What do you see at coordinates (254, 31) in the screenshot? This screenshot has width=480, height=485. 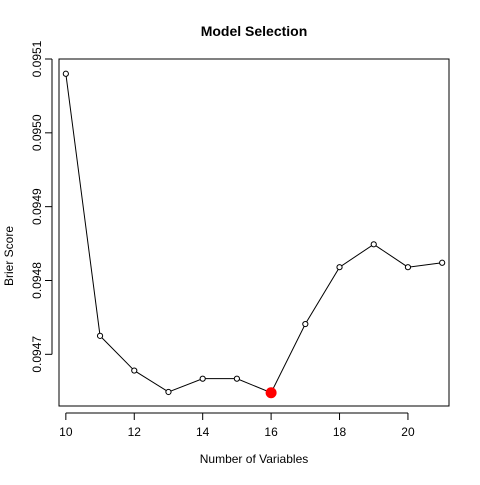 I see `chart-title: Model Selection` at bounding box center [254, 31].